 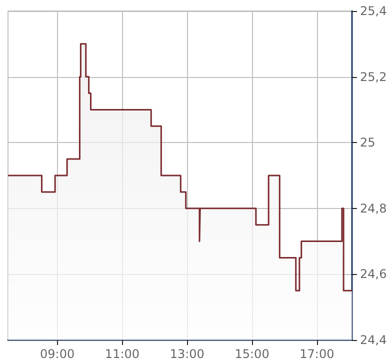 I want to click on x-tick-label: 17:00, so click(x=317, y=354).